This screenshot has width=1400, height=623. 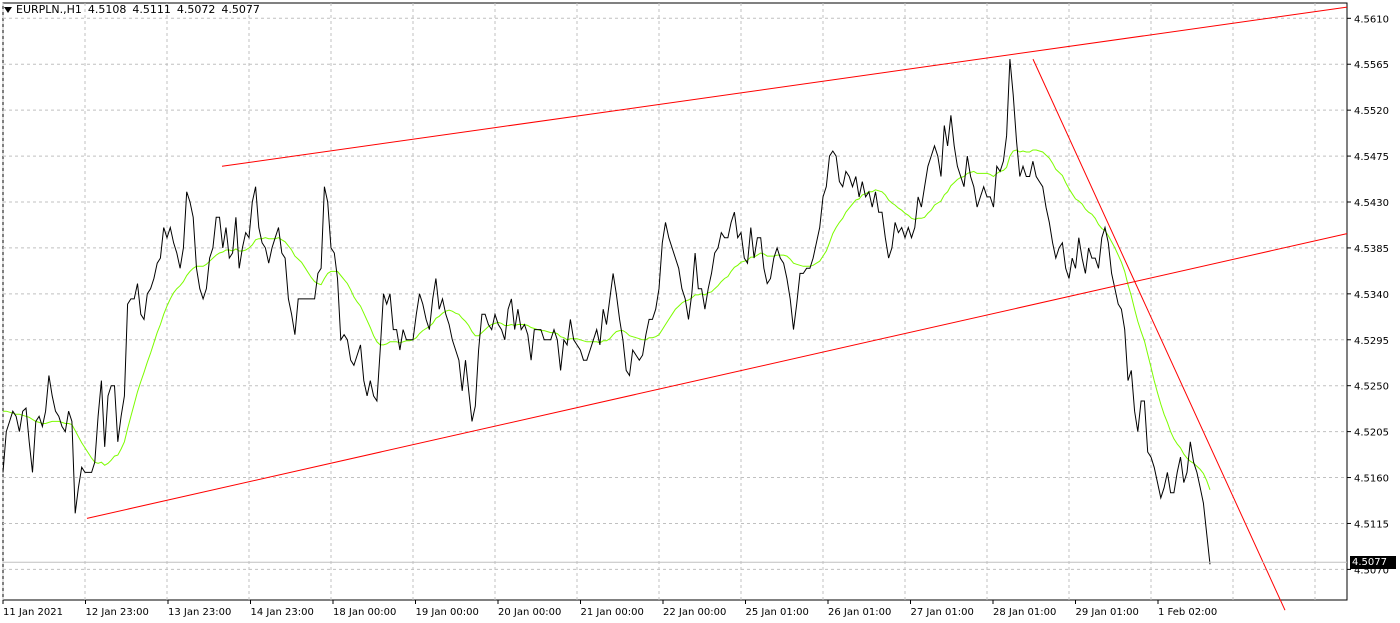 I want to click on y-tick-label: 4.5250, so click(x=1371, y=387).